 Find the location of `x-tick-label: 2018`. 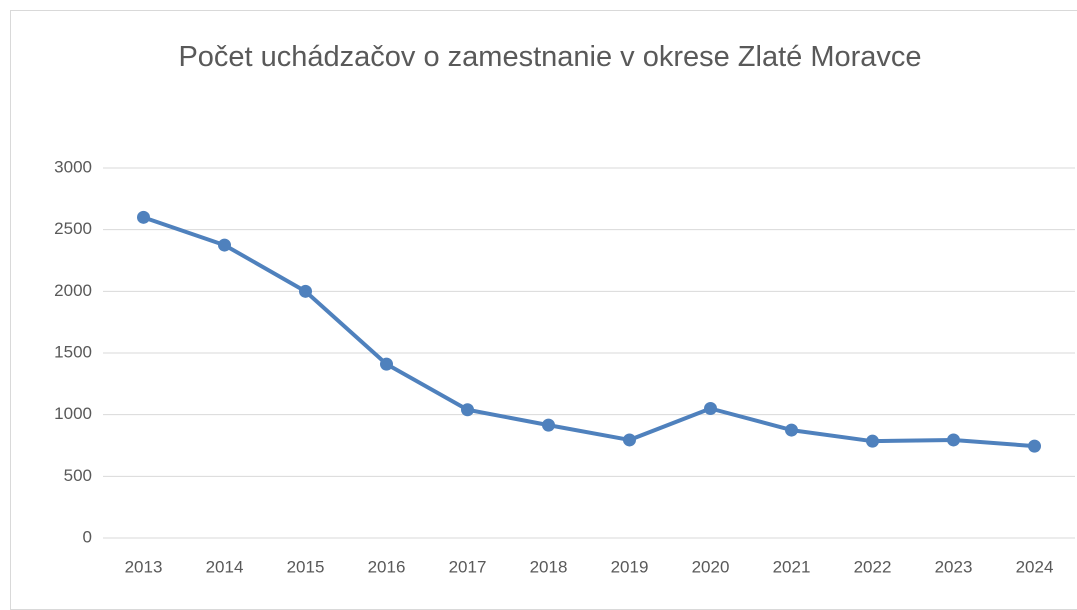

x-tick-label: 2018 is located at coordinates (549, 566).